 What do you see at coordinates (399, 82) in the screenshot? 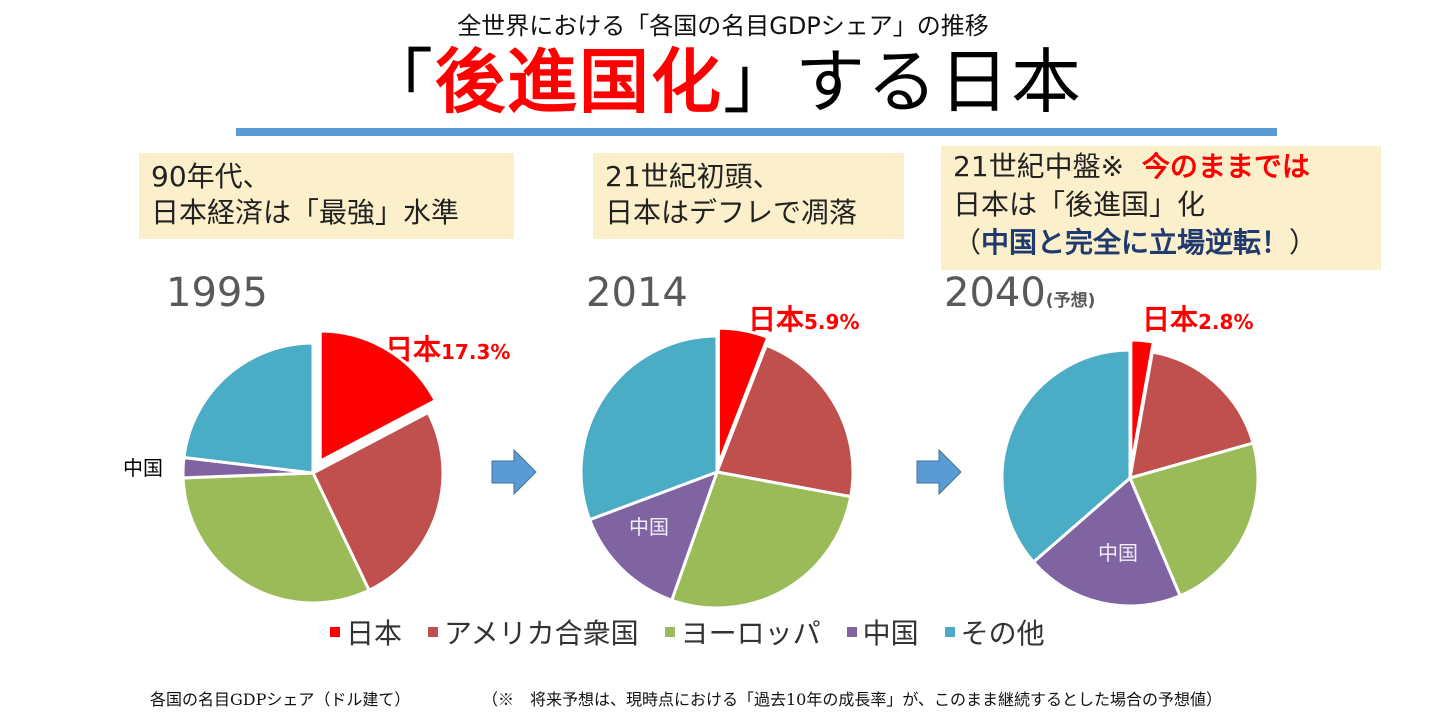
I see `title-open-bracket: 「` at bounding box center [399, 82].